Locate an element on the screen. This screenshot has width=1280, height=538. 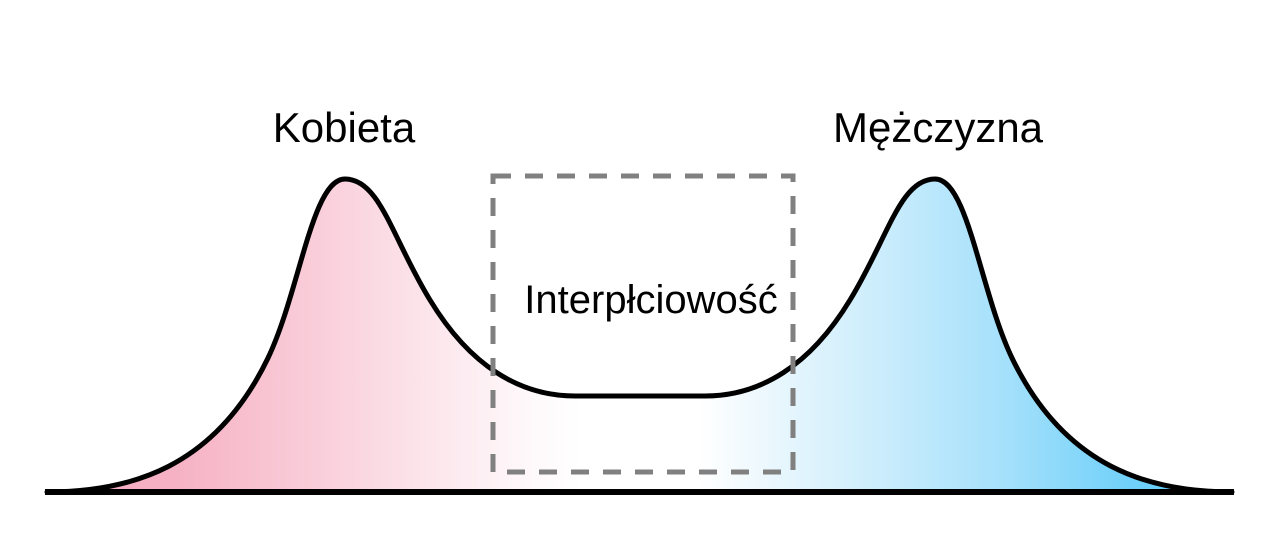
intersex-region-box is located at coordinates (643, 324).